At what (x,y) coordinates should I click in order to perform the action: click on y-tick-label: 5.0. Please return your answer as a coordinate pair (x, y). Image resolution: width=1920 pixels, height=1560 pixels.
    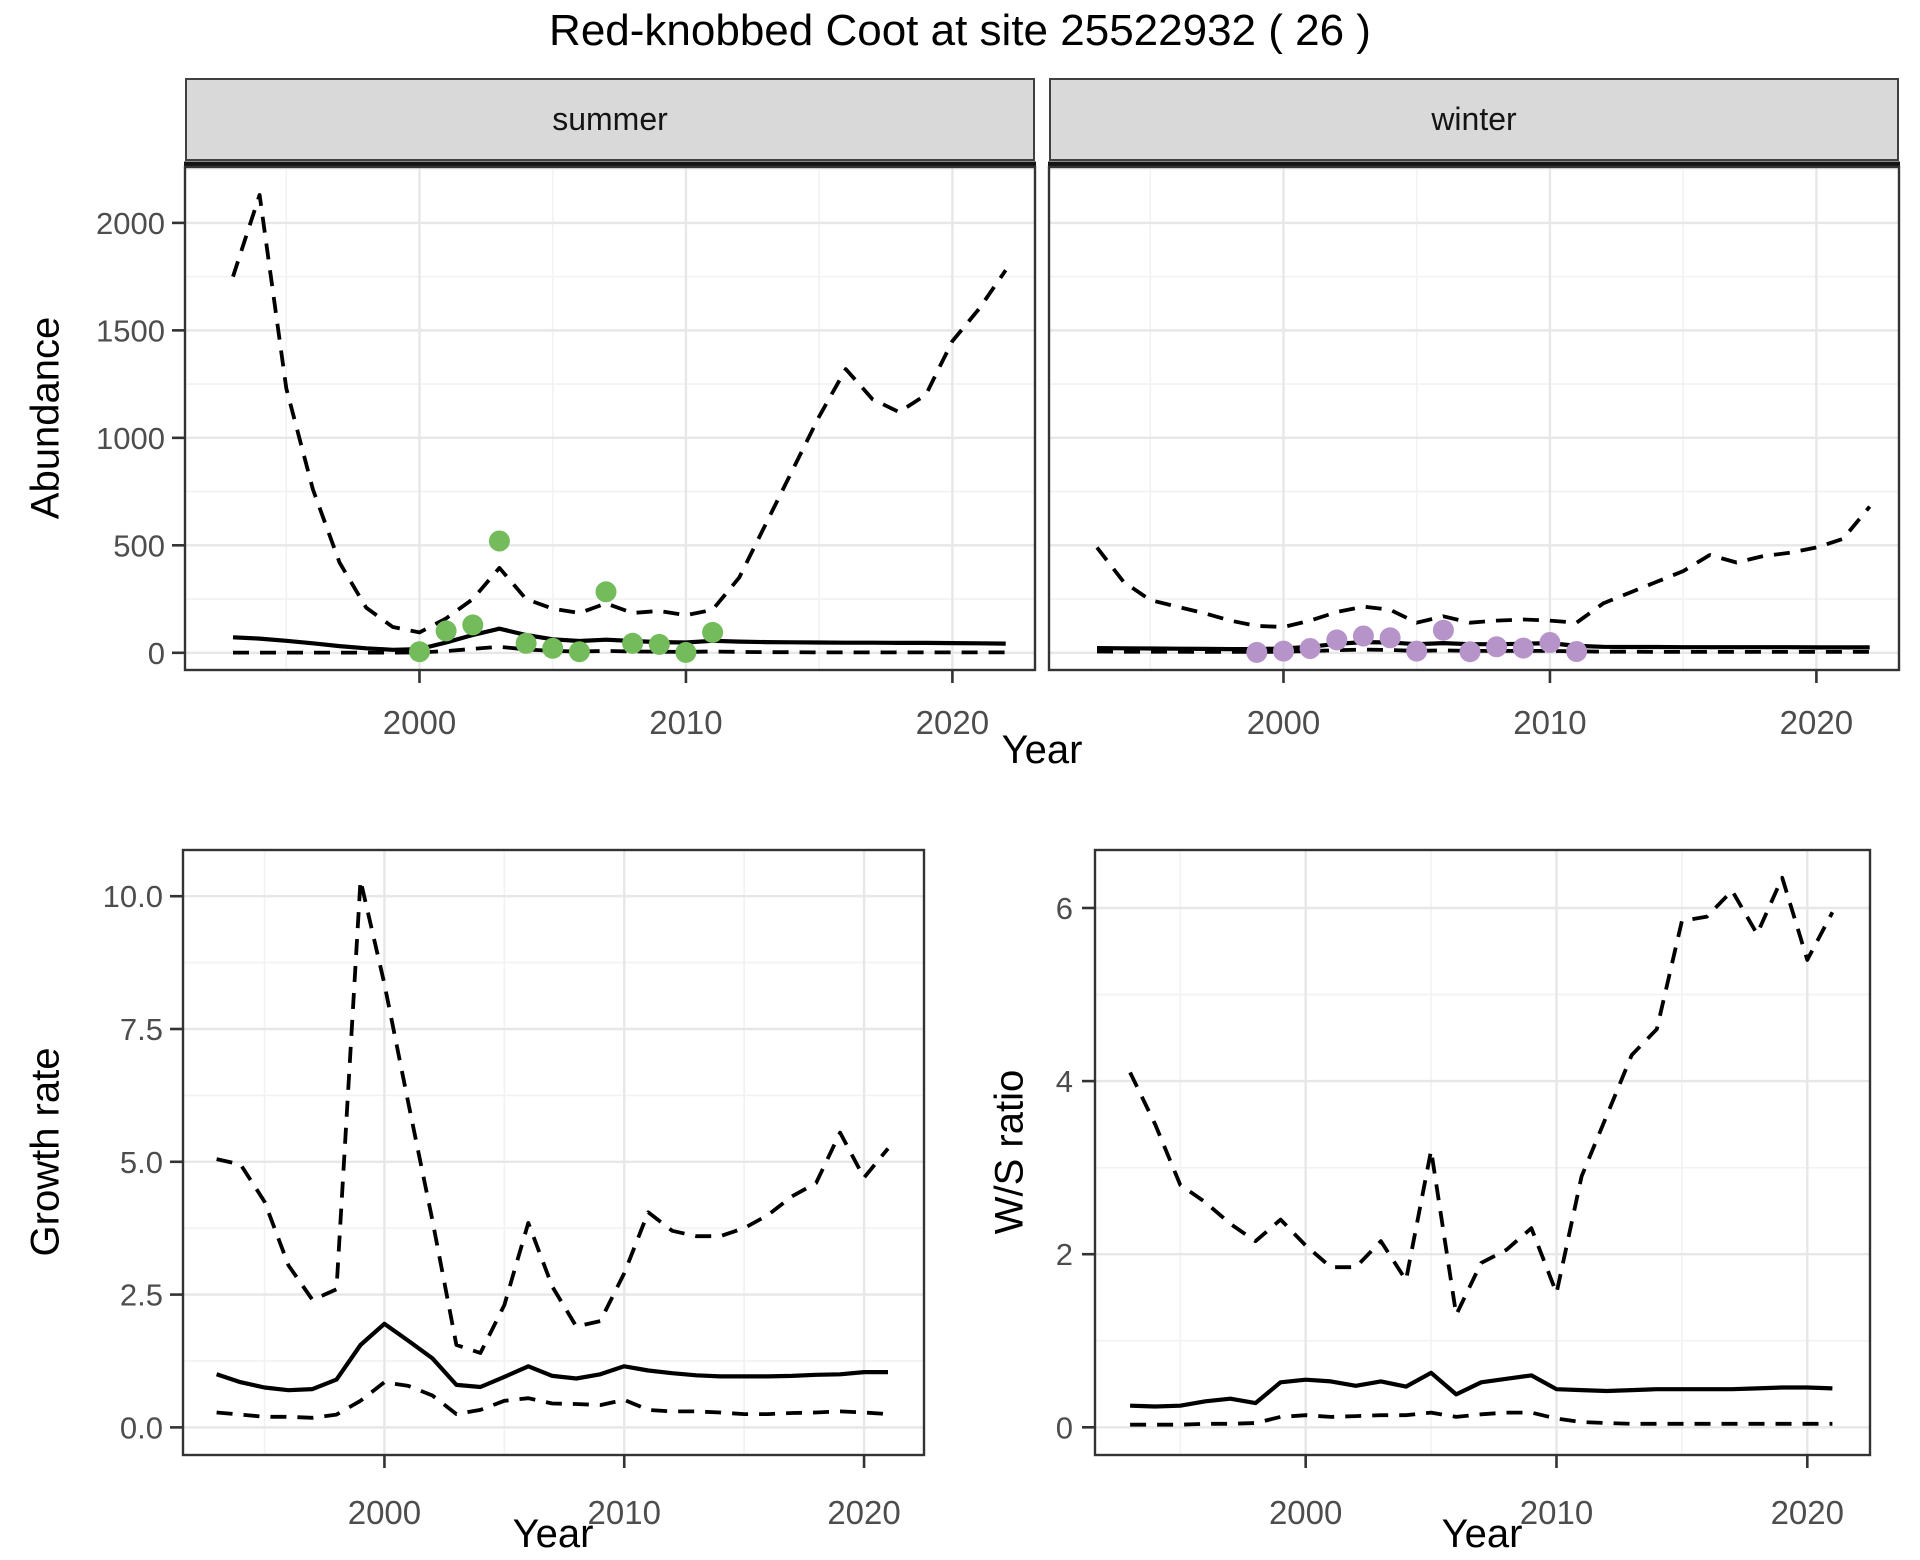
    Looking at the image, I should click on (141, 1162).